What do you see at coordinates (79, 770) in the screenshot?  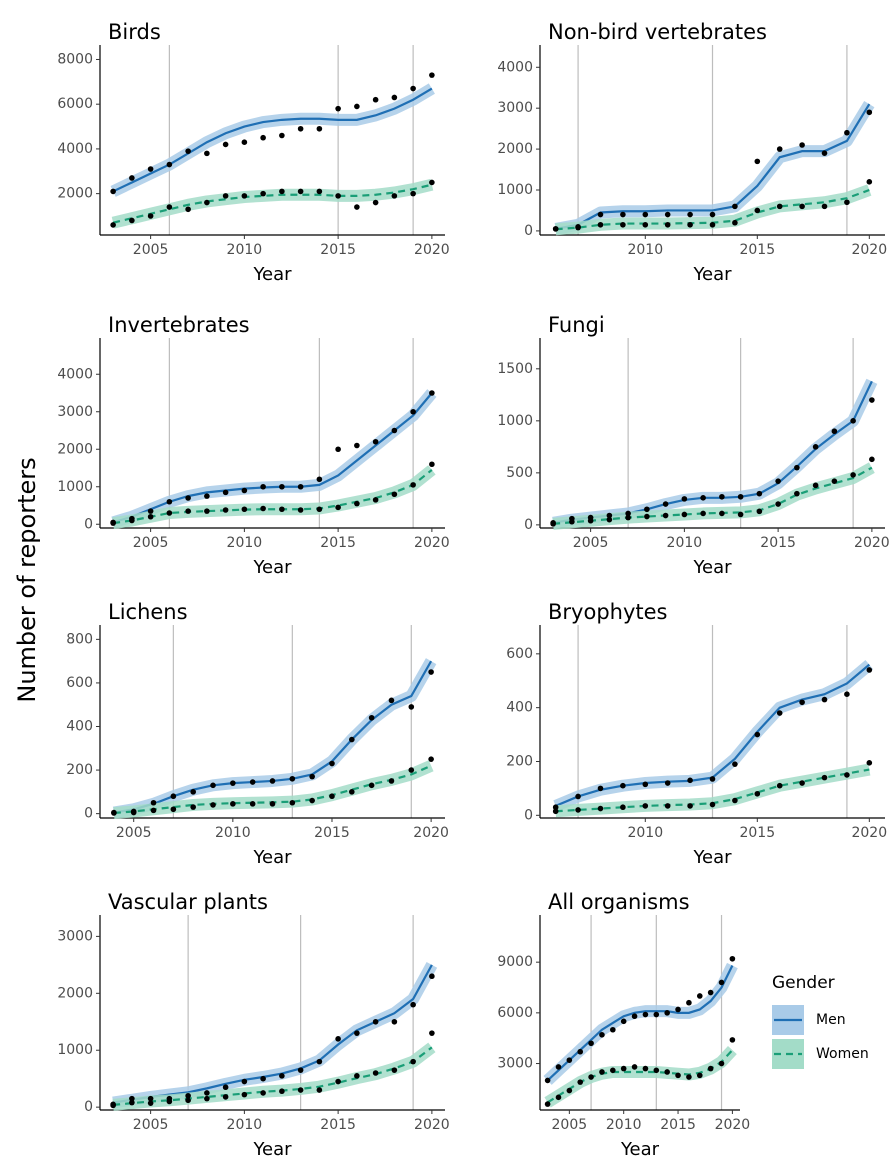 I see `y-tick-label: 200` at bounding box center [79, 770].